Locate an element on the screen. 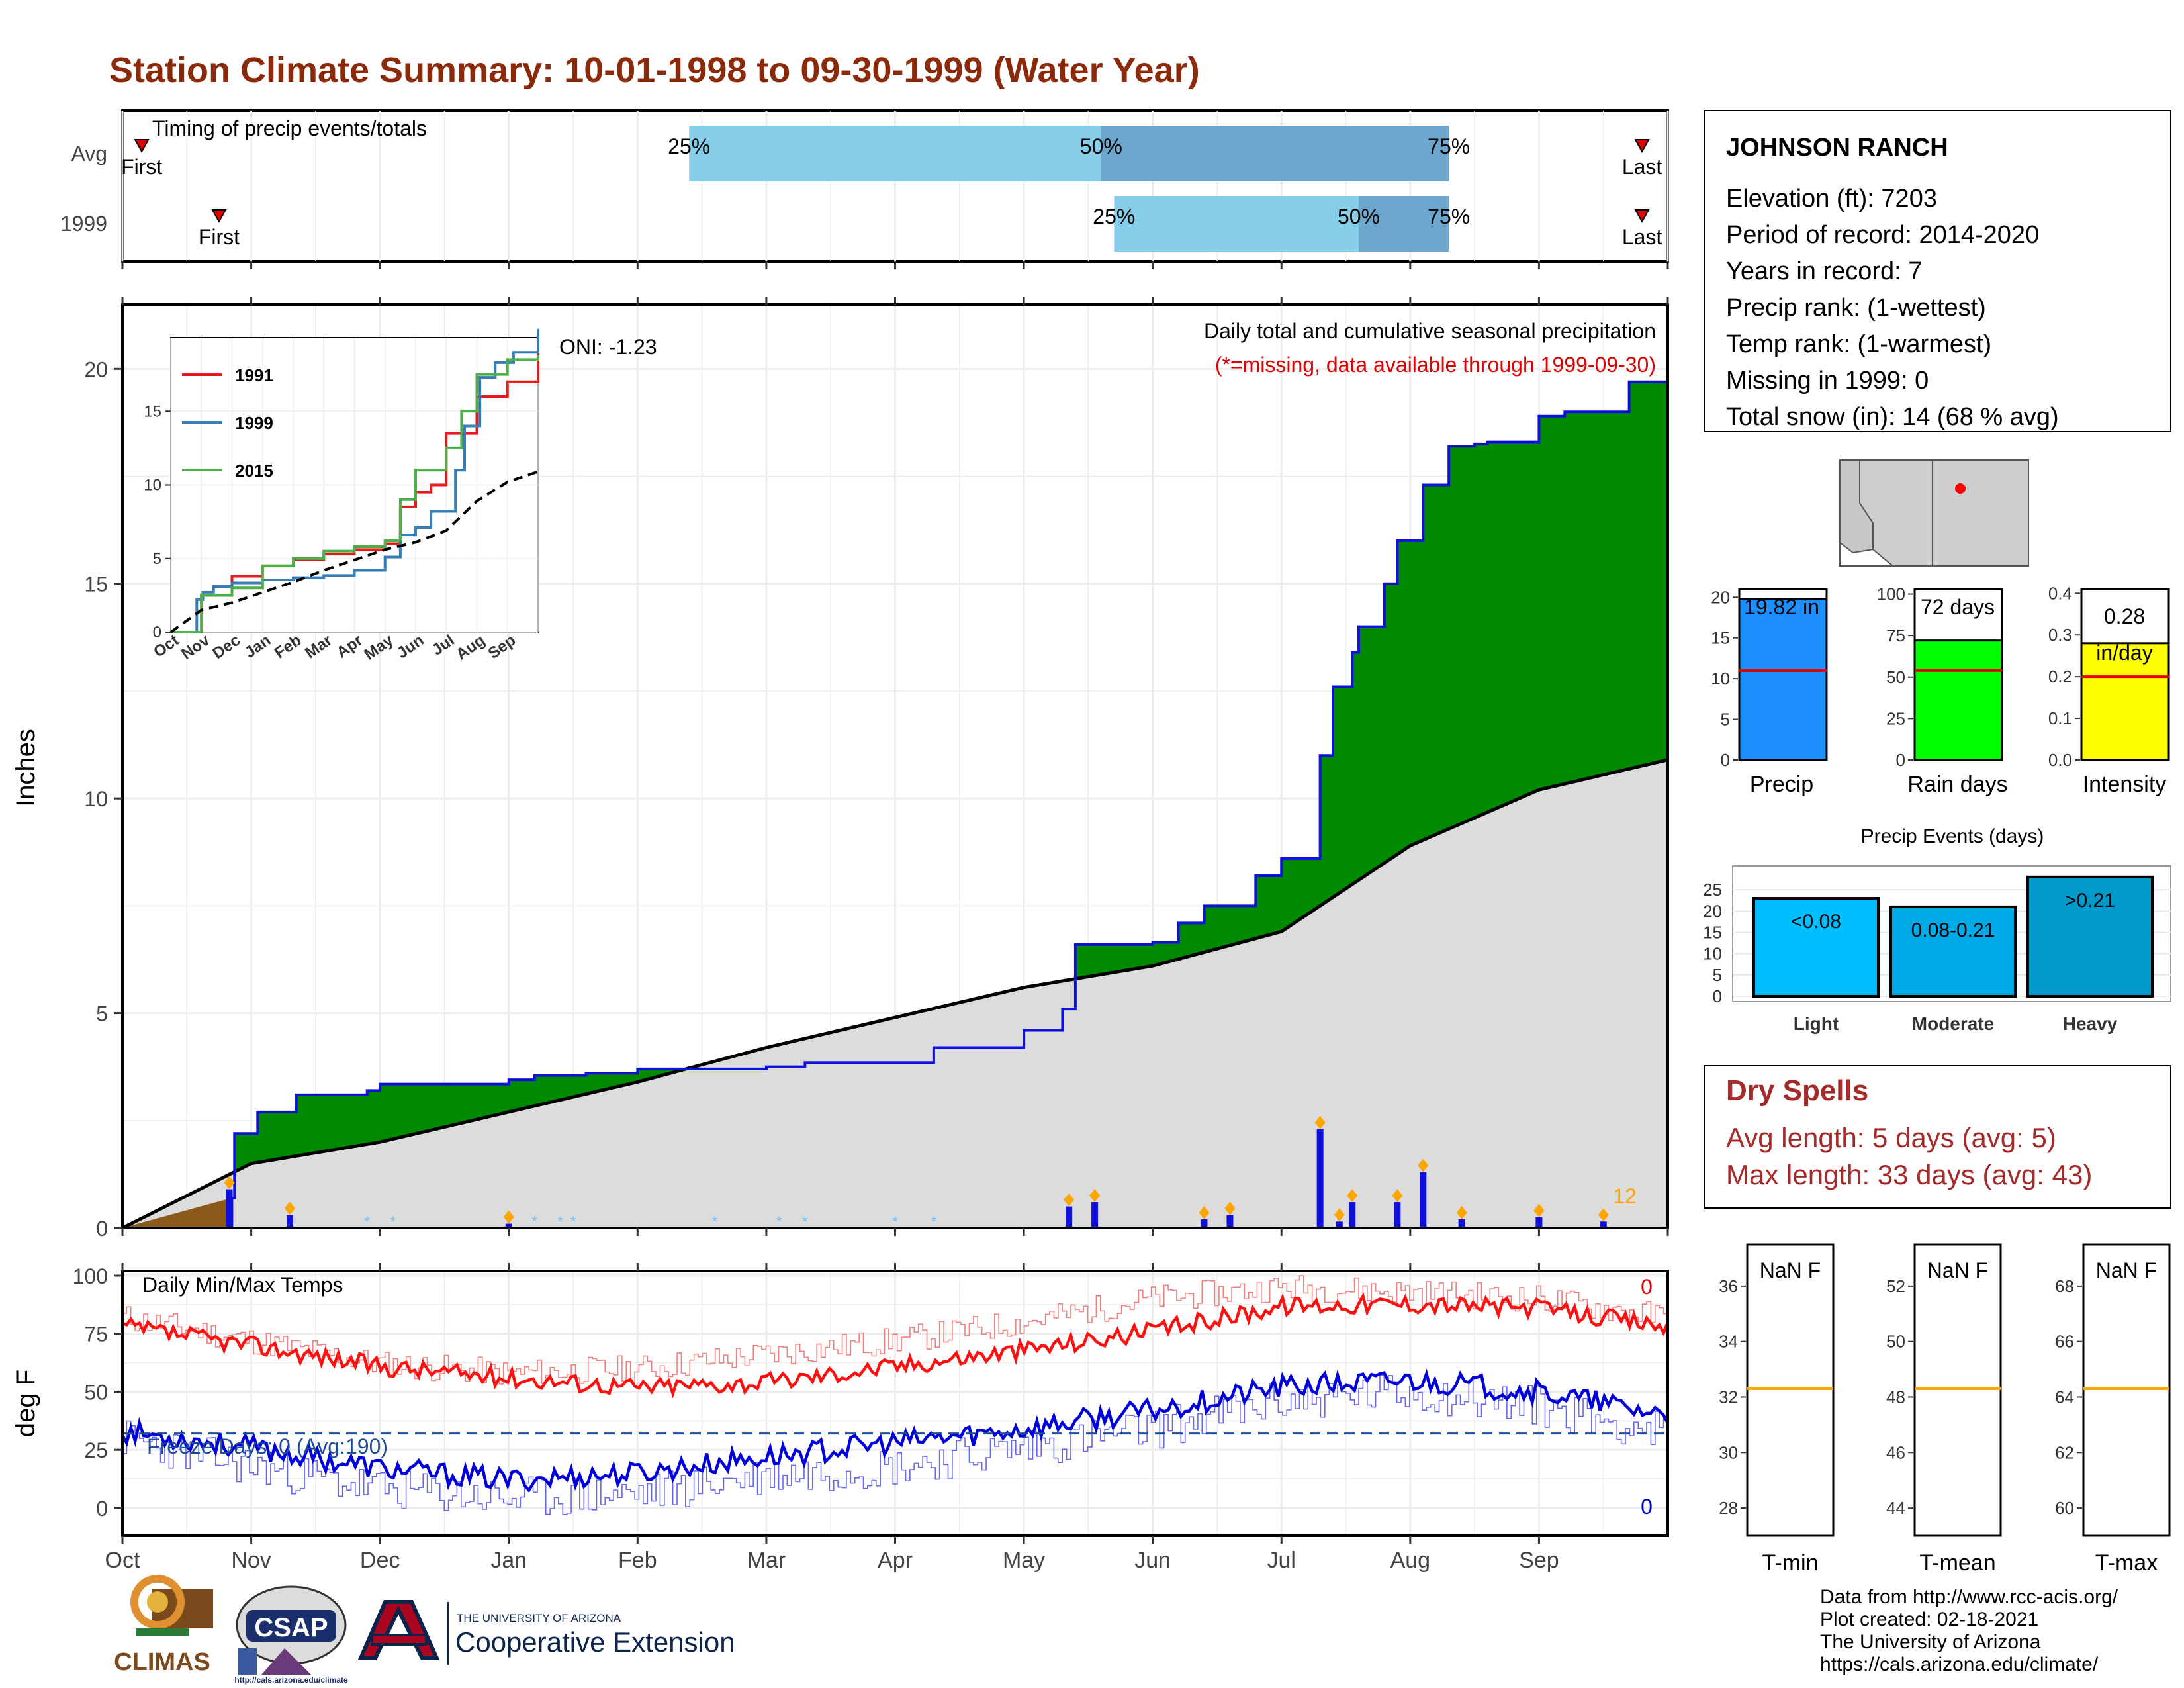 This screenshot has height=1688, width=2184. summary-ytick-label: 20 is located at coordinates (1720, 597).